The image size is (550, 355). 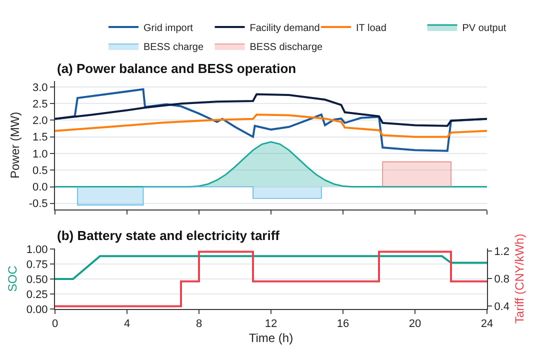 What do you see at coordinates (40, 121) in the screenshot?
I see `y-tick-label: 2.0` at bounding box center [40, 121].